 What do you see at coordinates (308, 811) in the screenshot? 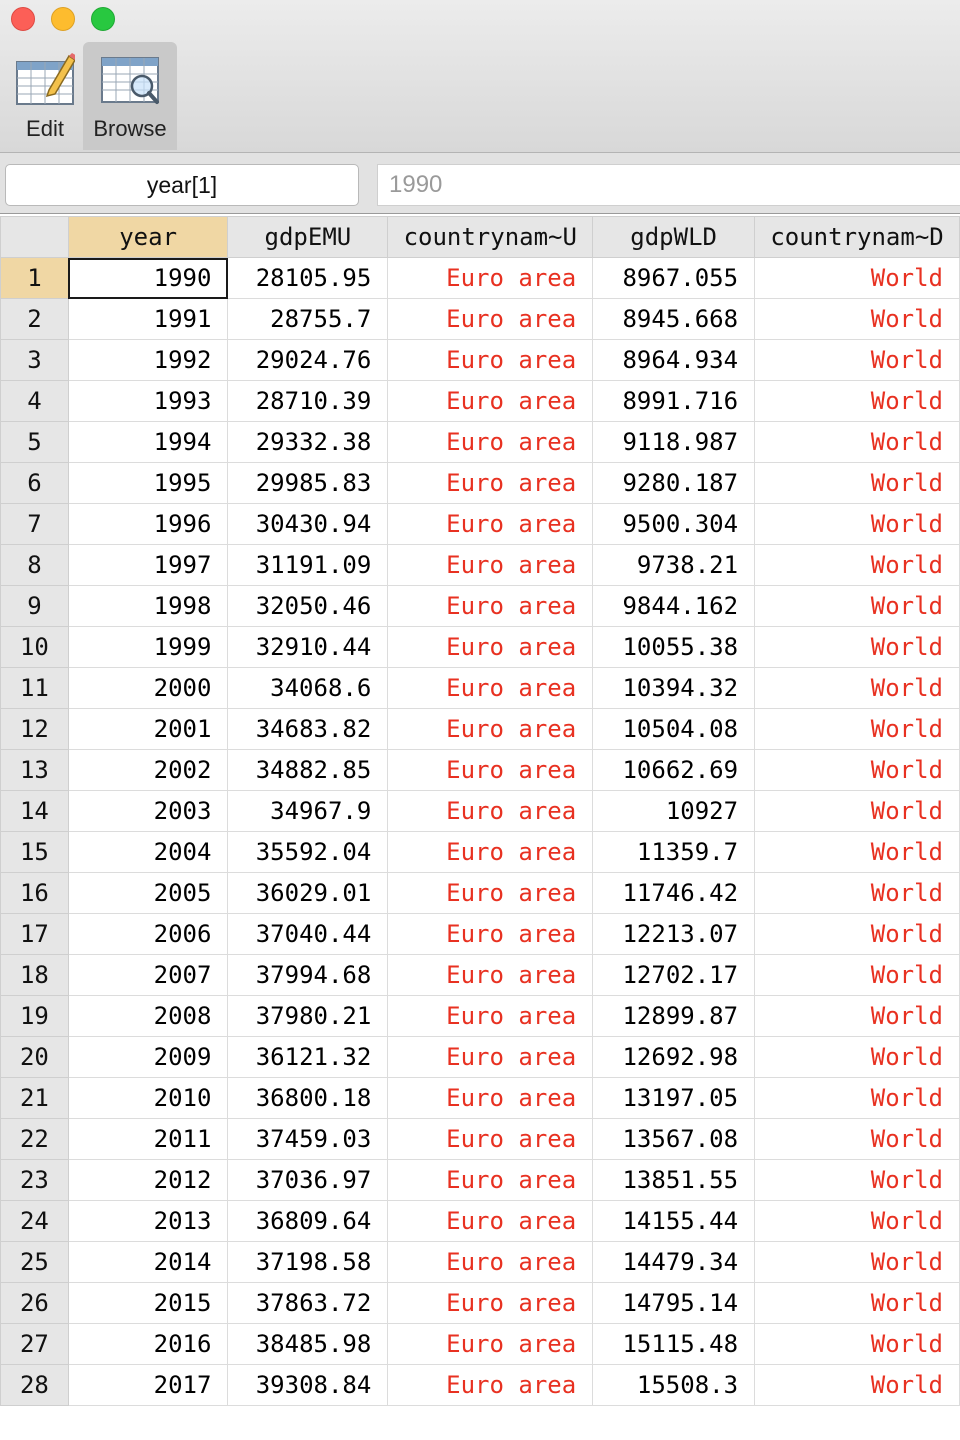
I see `cell-gdpemu: 34967.9` at bounding box center [308, 811].